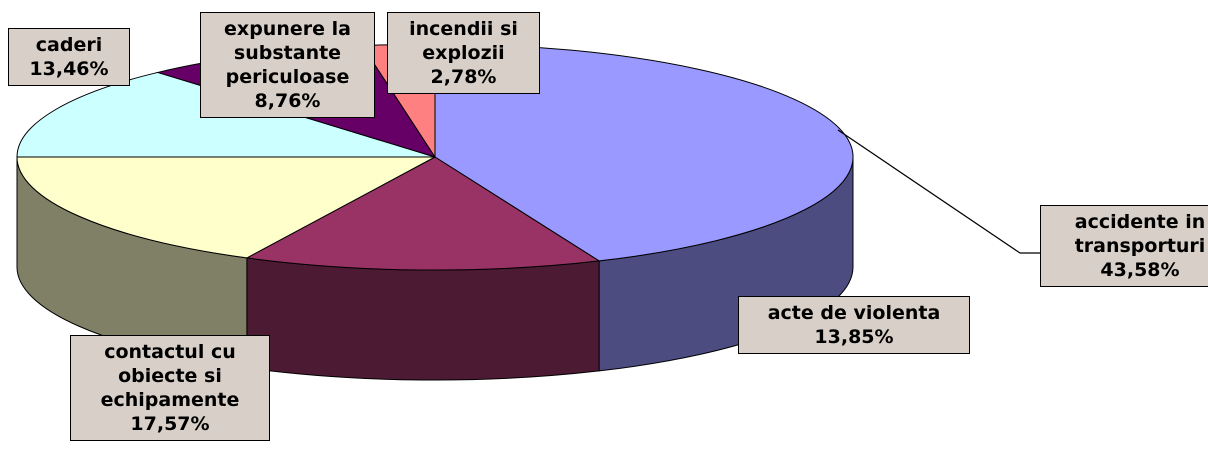 This screenshot has width=1208, height=463. What do you see at coordinates (854, 313) in the screenshot?
I see `label-category: acte de violenta` at bounding box center [854, 313].